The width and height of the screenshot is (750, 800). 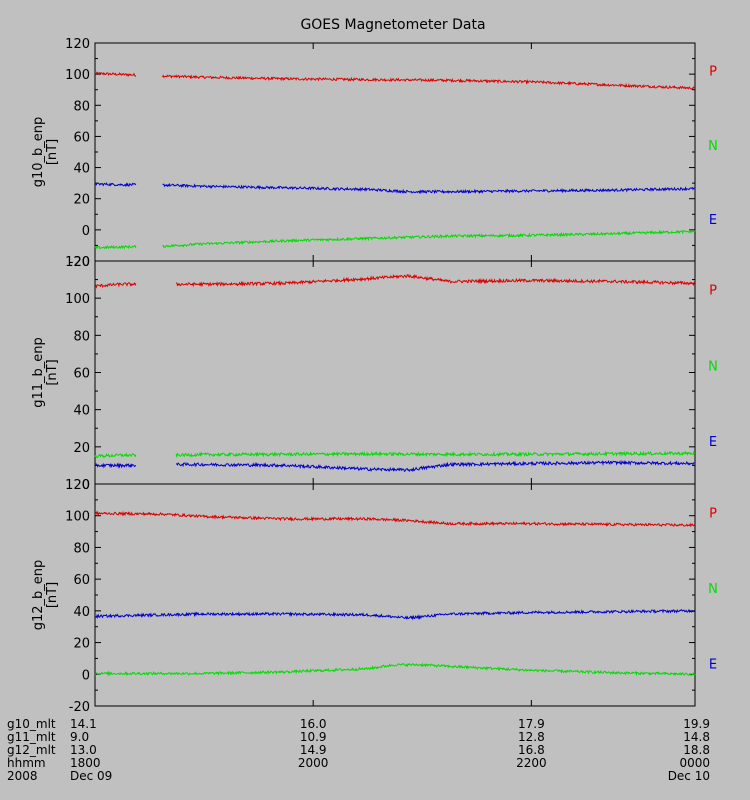 I want to click on time-axis-value: 12.8, so click(x=531, y=737).